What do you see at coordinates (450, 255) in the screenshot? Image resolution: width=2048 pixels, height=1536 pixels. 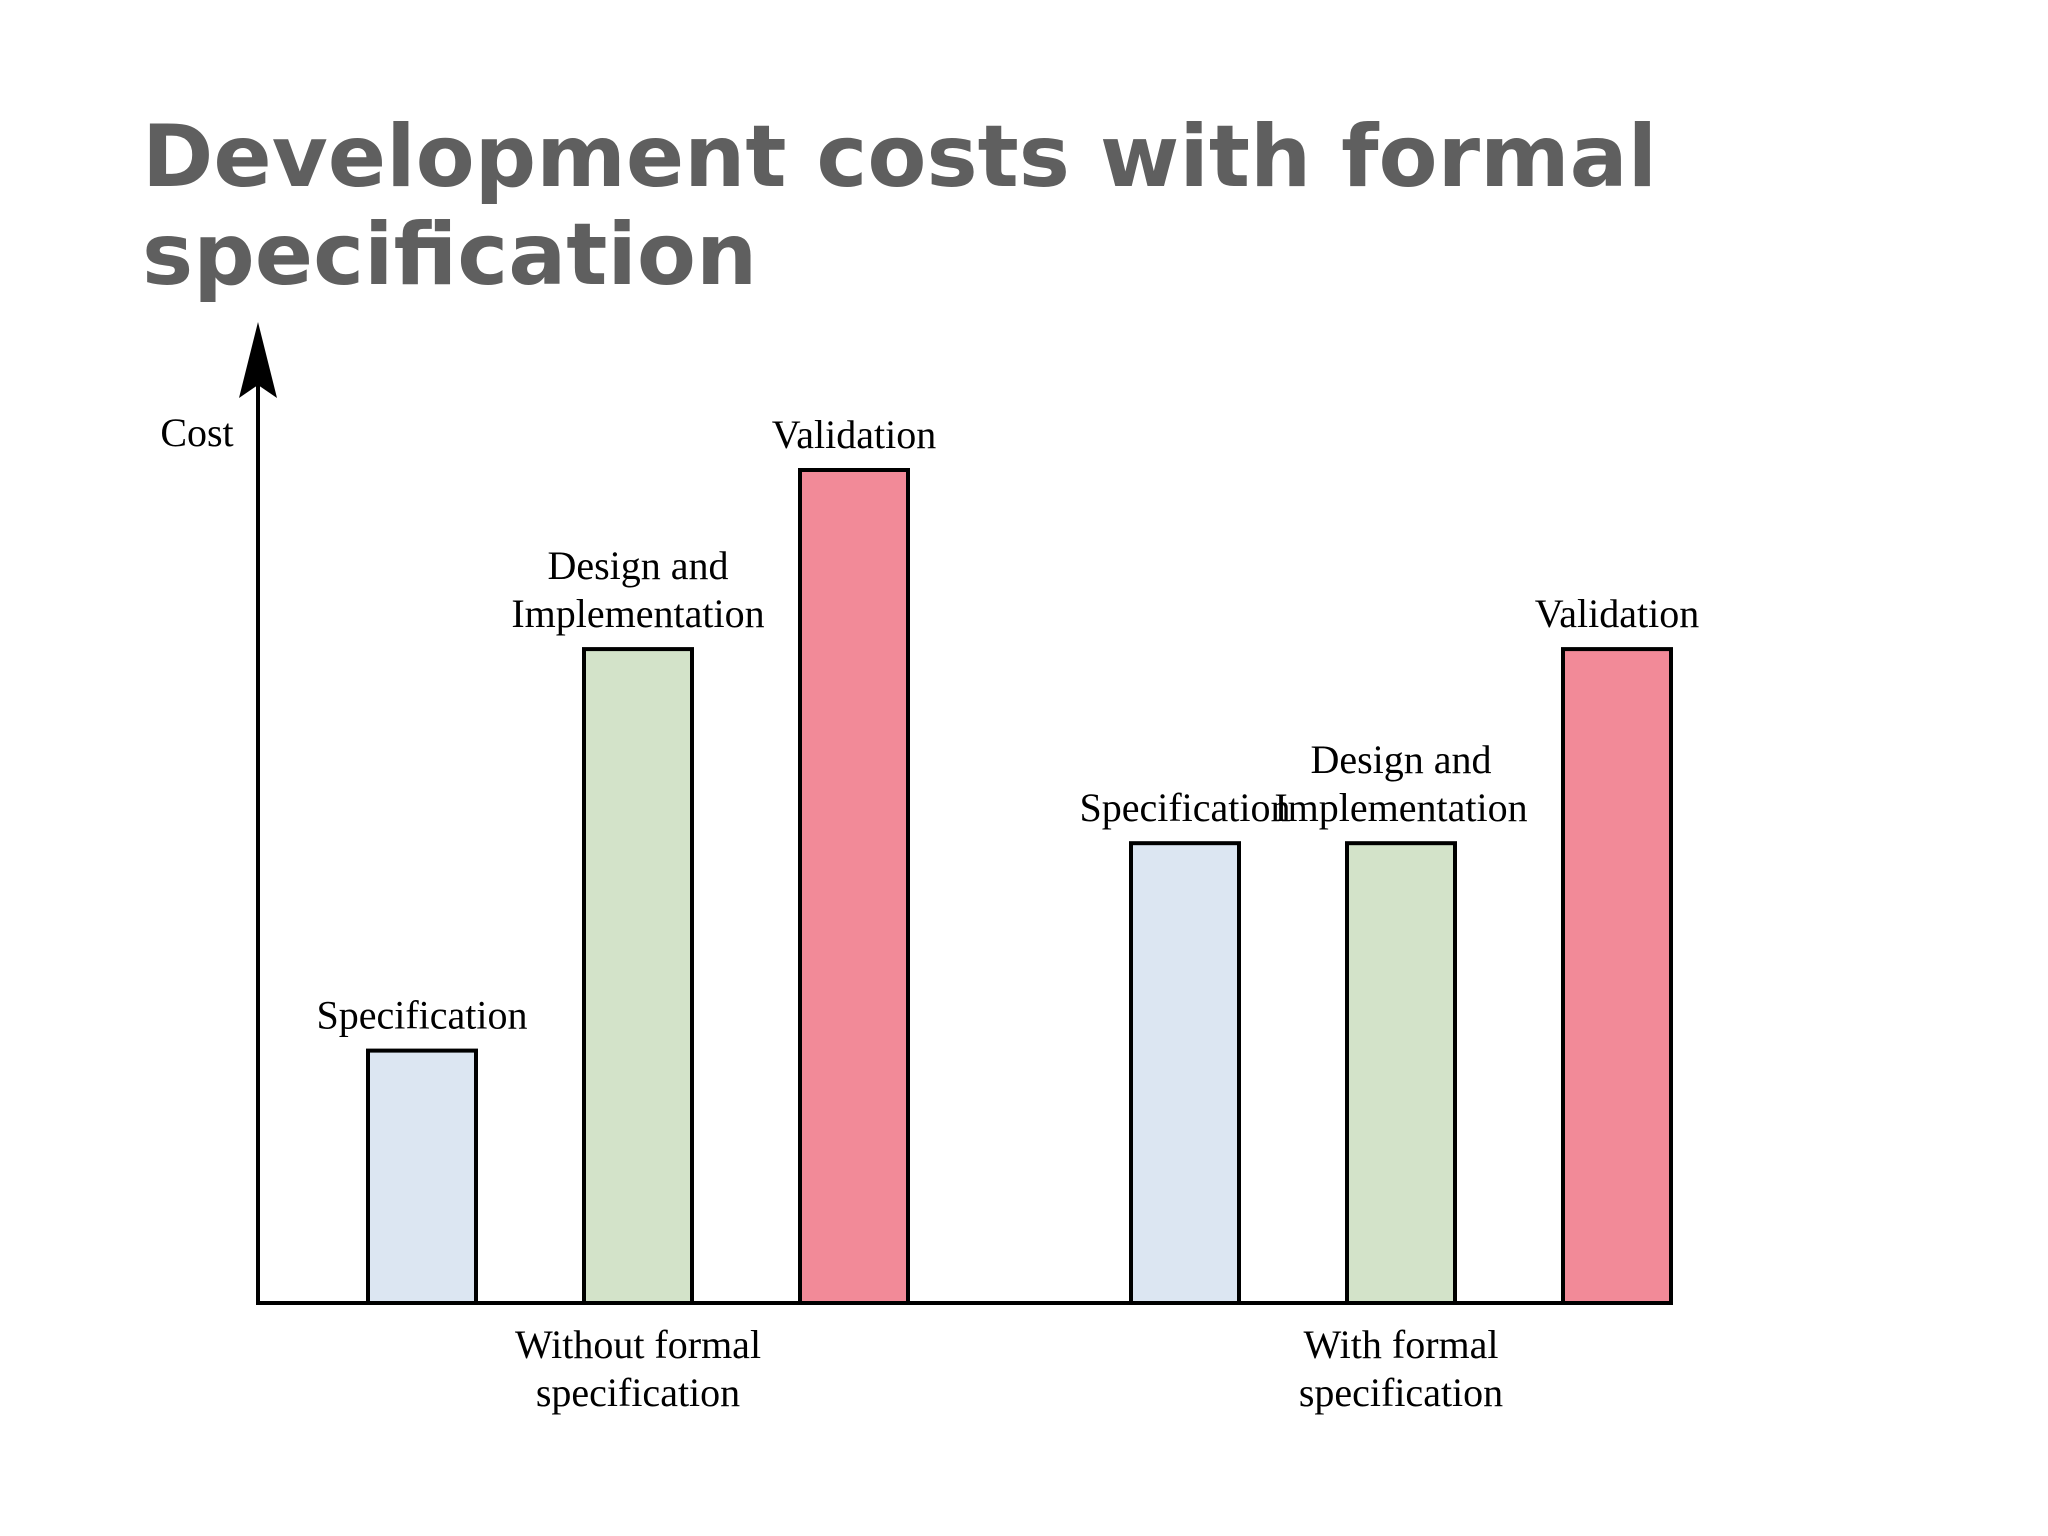 I see `chart-title-line-2: specification` at bounding box center [450, 255].